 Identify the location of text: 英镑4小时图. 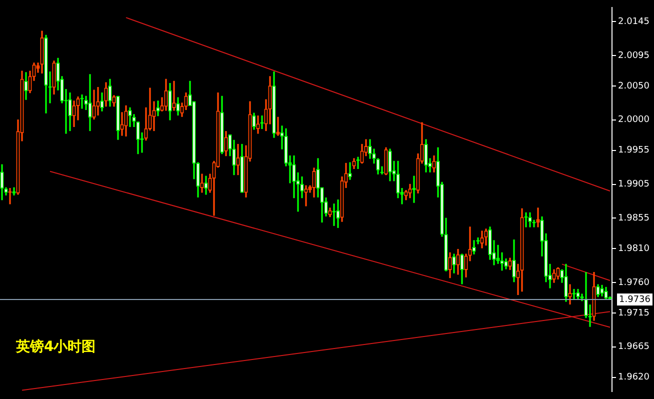
(55, 347).